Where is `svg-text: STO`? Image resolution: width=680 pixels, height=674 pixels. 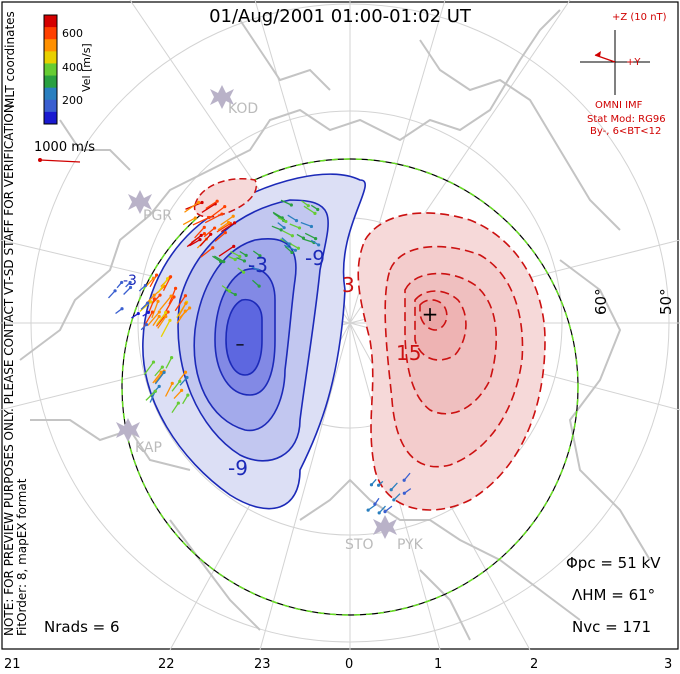
svg-text: STO is located at coordinates (359, 545).